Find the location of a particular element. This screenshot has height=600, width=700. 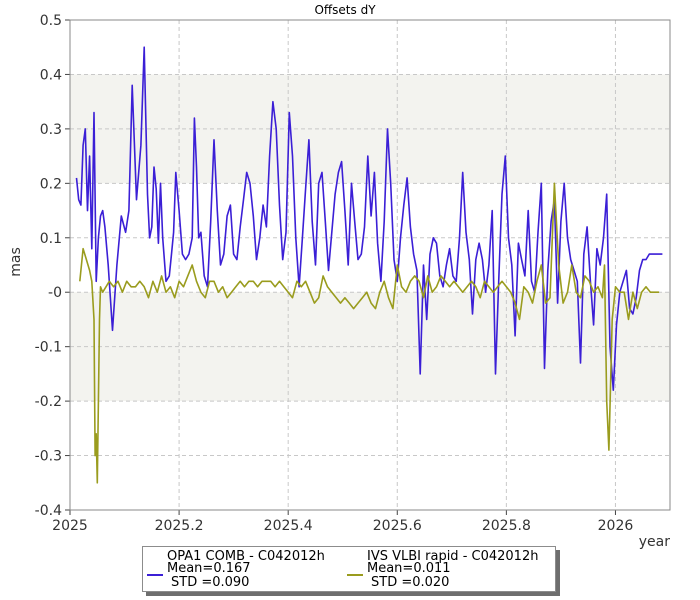

y-tick-label: -0.4 is located at coordinates (48, 511).